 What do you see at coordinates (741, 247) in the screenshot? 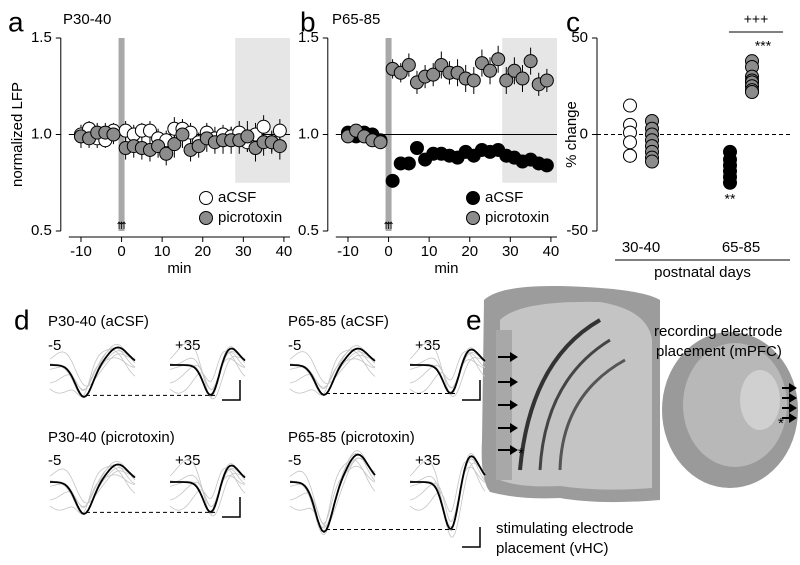
I see `x-tick-label: 65-85` at bounding box center [741, 247].